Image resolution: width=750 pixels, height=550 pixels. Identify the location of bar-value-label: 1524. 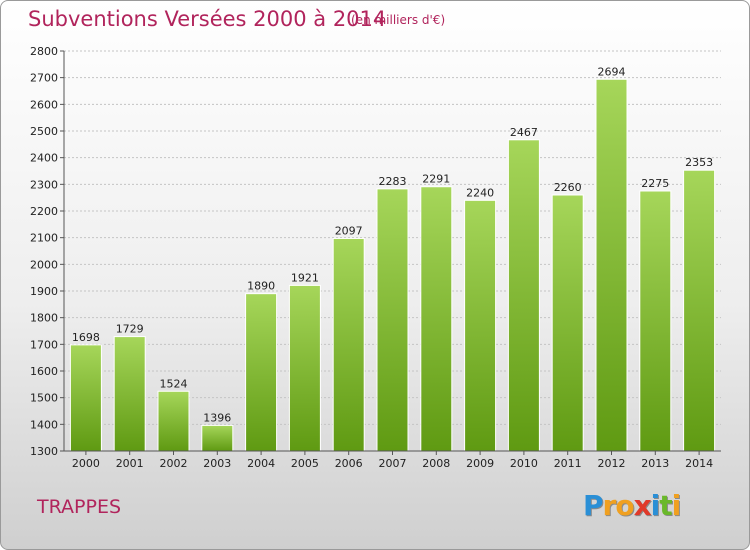
(174, 383).